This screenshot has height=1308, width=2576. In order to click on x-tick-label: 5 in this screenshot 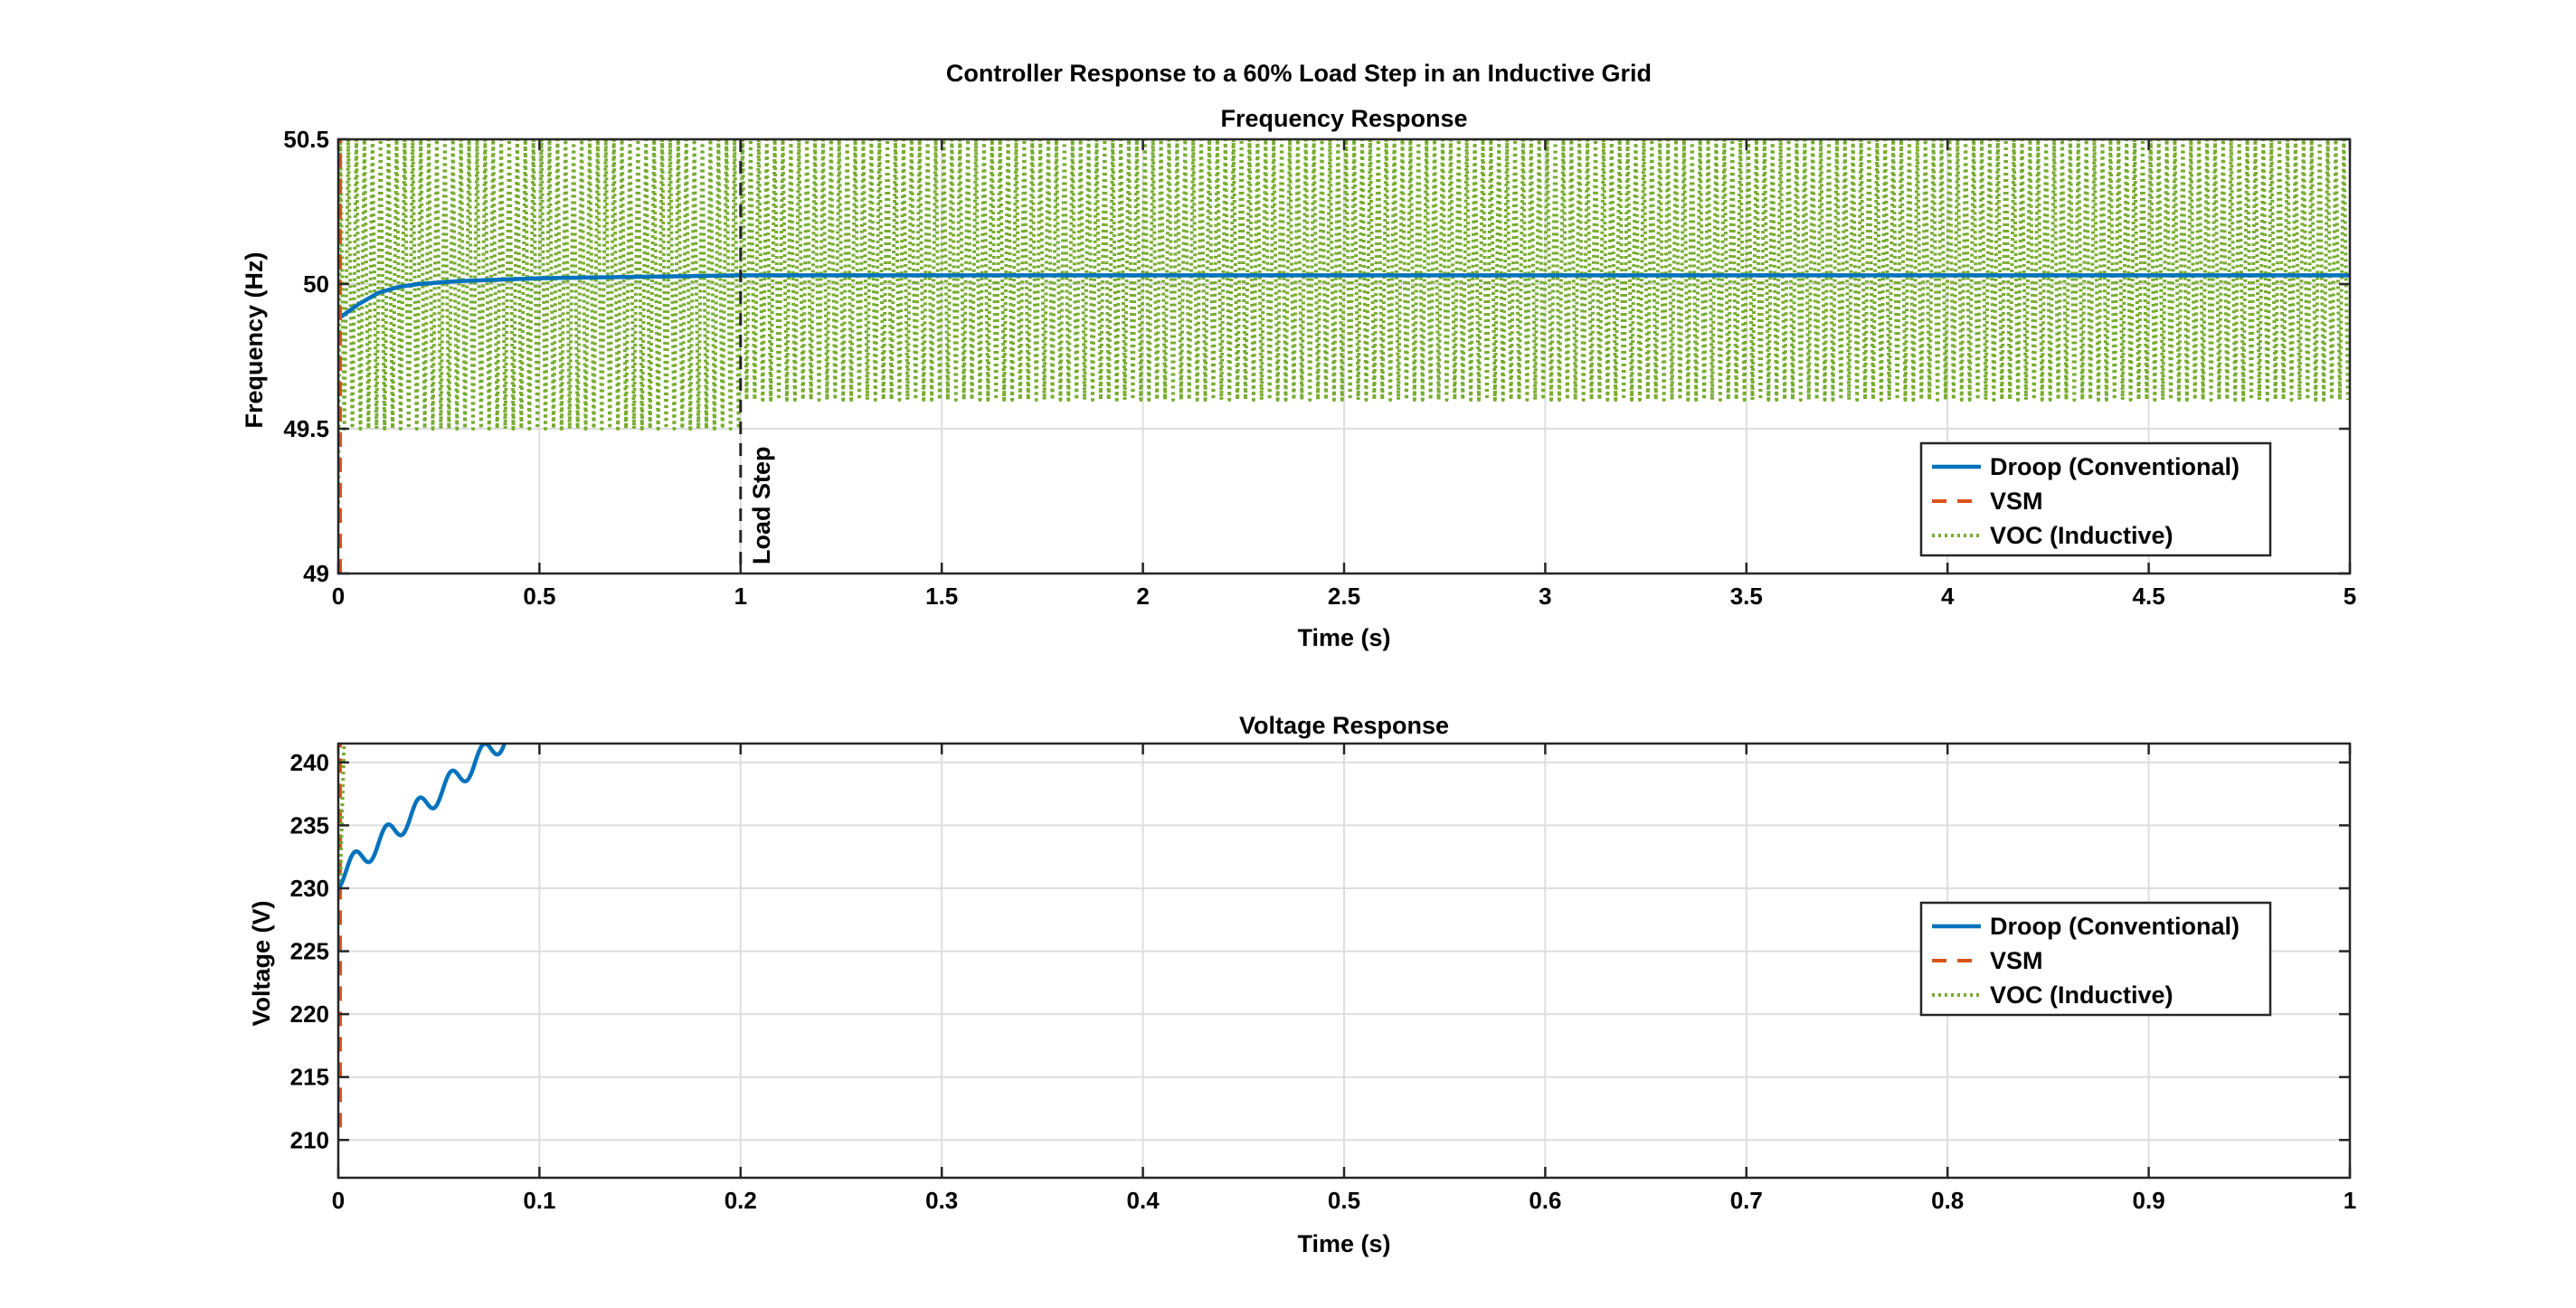, I will do `click(2350, 596)`.